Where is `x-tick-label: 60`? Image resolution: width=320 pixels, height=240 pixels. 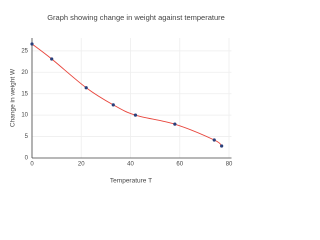
x-tick-label: 60 is located at coordinates (179, 165).